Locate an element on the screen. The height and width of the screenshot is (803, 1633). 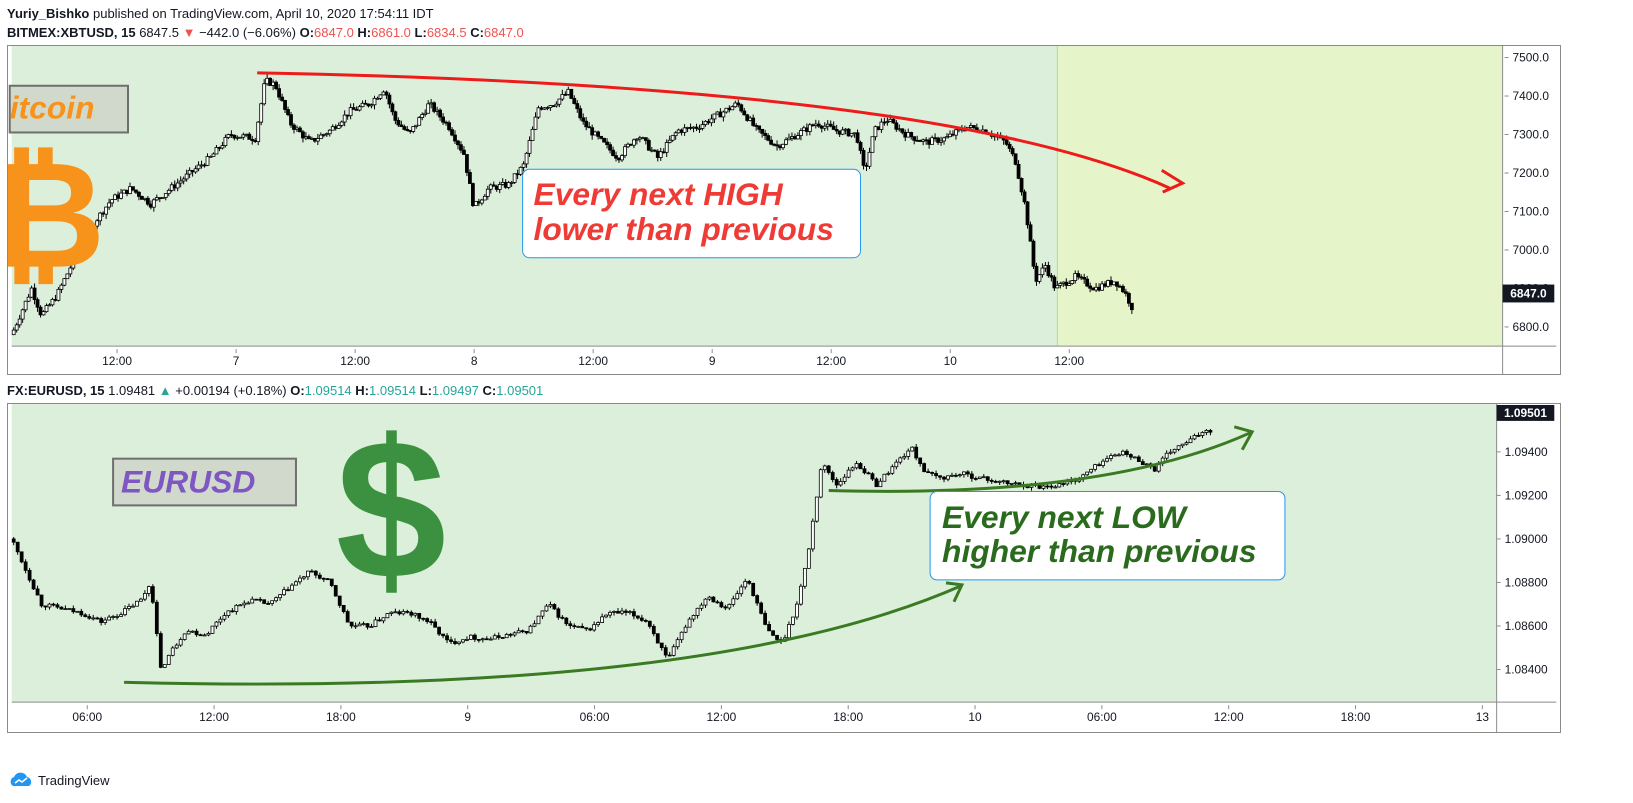
eurusd-x-tick: 13 is located at coordinates (1483, 717).